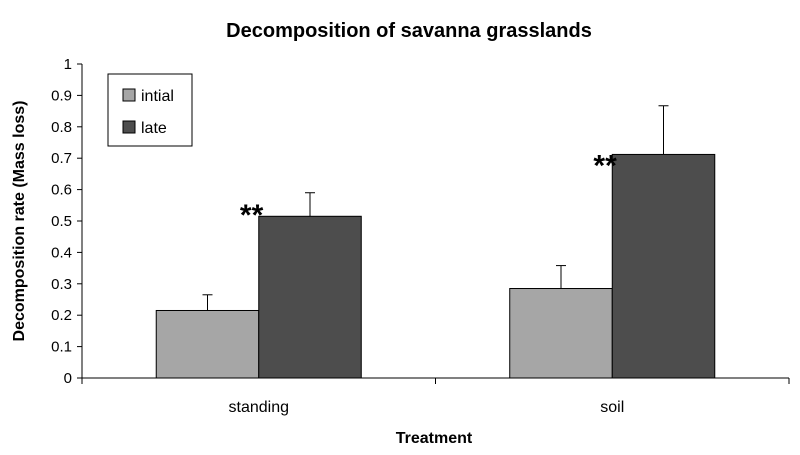 Image resolution: width=800 pixels, height=455 pixels. Describe the element at coordinates (61, 95) in the screenshot. I see `y-tick-label: 0.9` at that location.